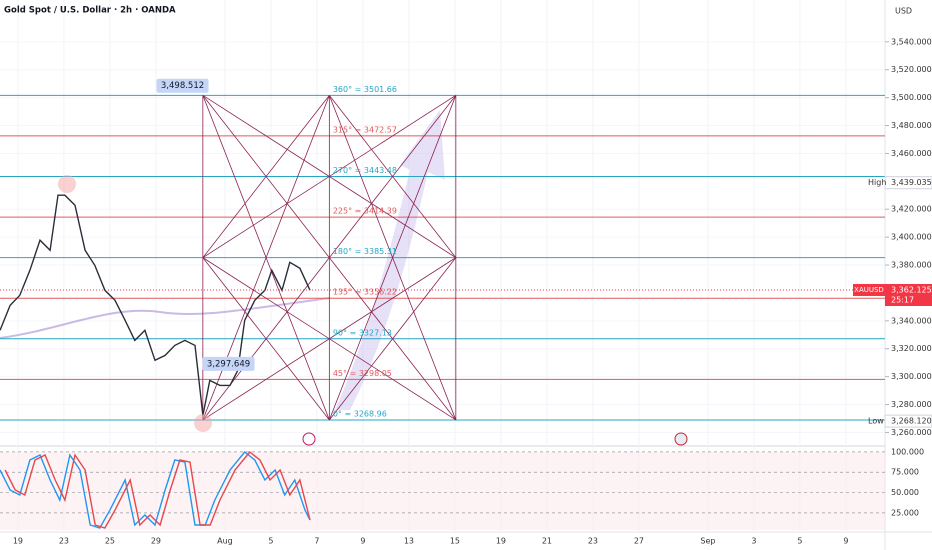 Image resolution: width=932 pixels, height=550 pixels. I want to click on y-tick-label: 3,540.000, so click(911, 41).